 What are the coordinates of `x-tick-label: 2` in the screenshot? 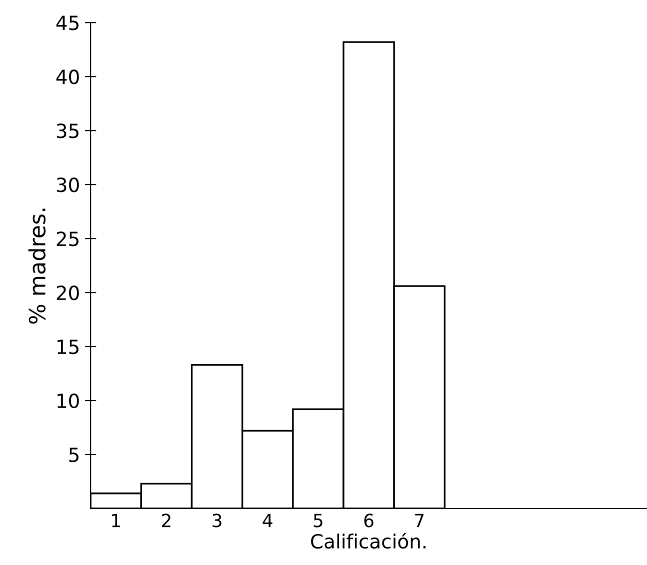 It's located at (166, 521).